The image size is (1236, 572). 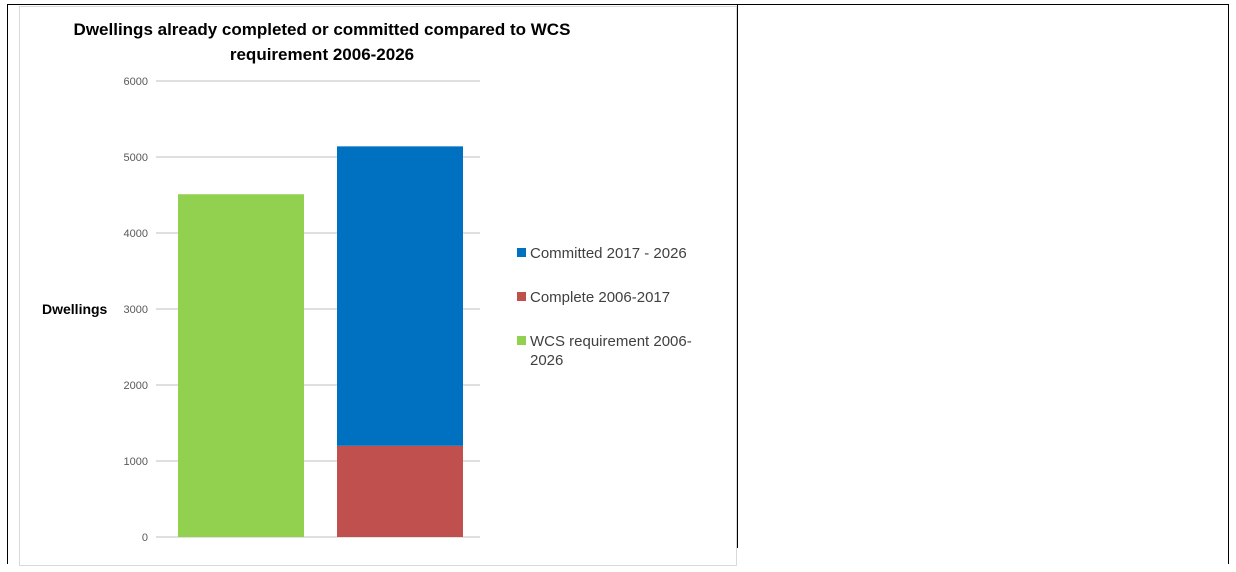 I want to click on legend-label: WCS requirement 2006-, so click(x=611, y=341).